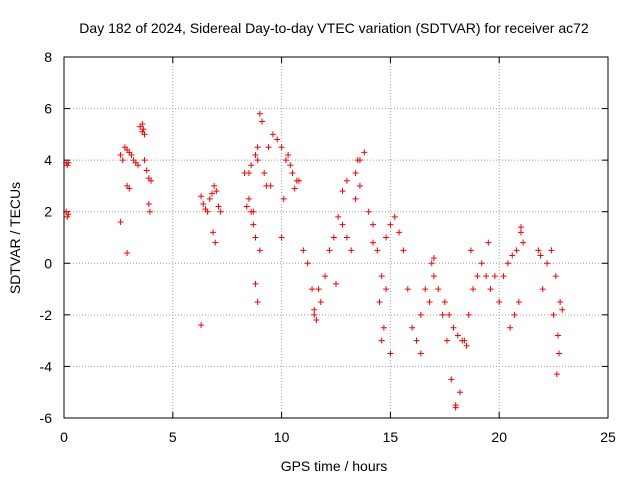  I want to click on y-tick-label: 2, so click(48, 212).